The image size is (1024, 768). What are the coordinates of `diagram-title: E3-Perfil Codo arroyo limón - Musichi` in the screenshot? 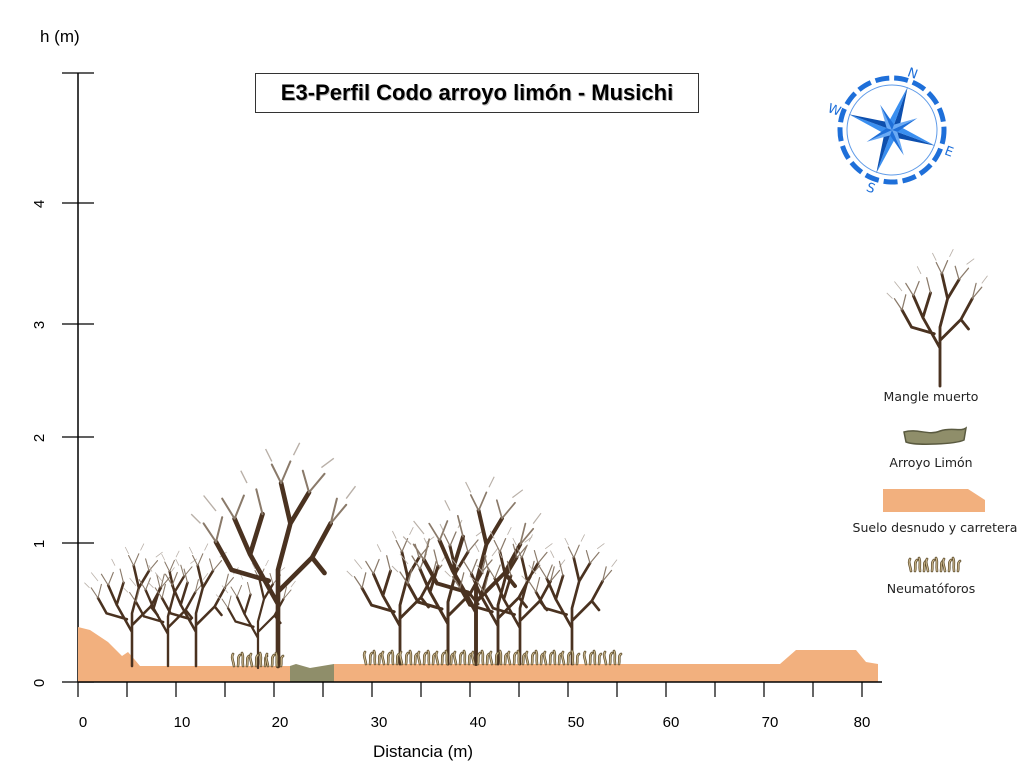 It's located at (477, 93).